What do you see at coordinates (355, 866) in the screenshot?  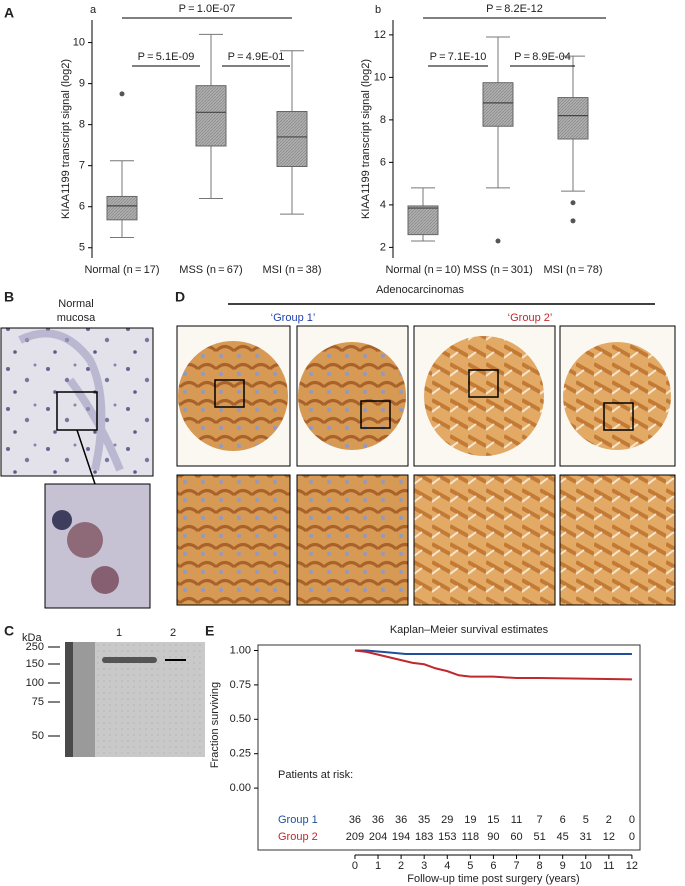 I see `x-tick-label: 0` at bounding box center [355, 866].